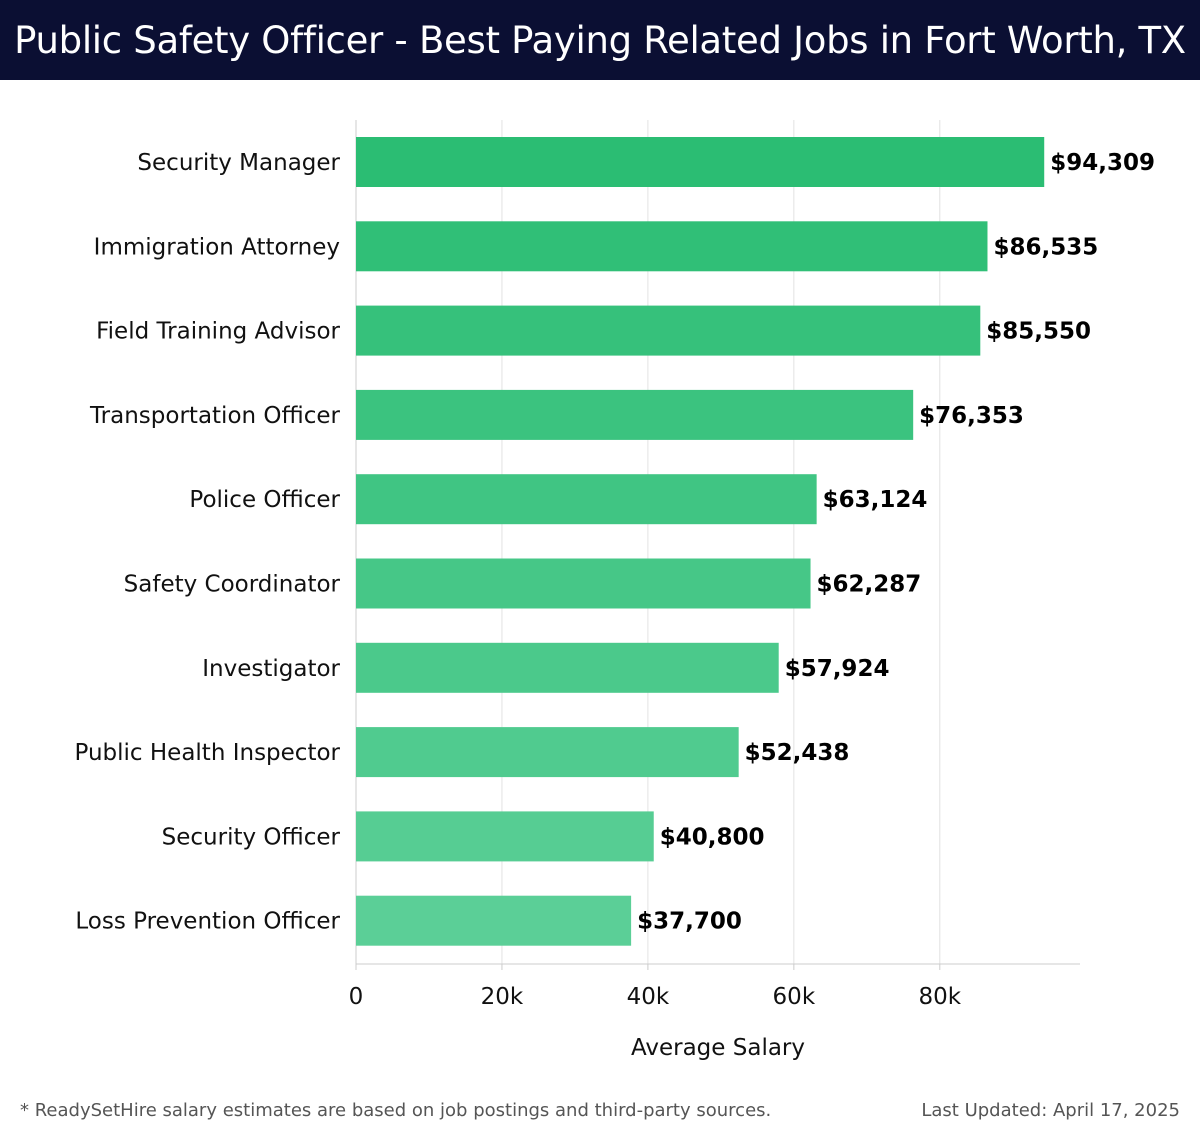 The width and height of the screenshot is (1200, 1140). What do you see at coordinates (207, 922) in the screenshot?
I see `category-label-9: Loss Prevention Officer` at bounding box center [207, 922].